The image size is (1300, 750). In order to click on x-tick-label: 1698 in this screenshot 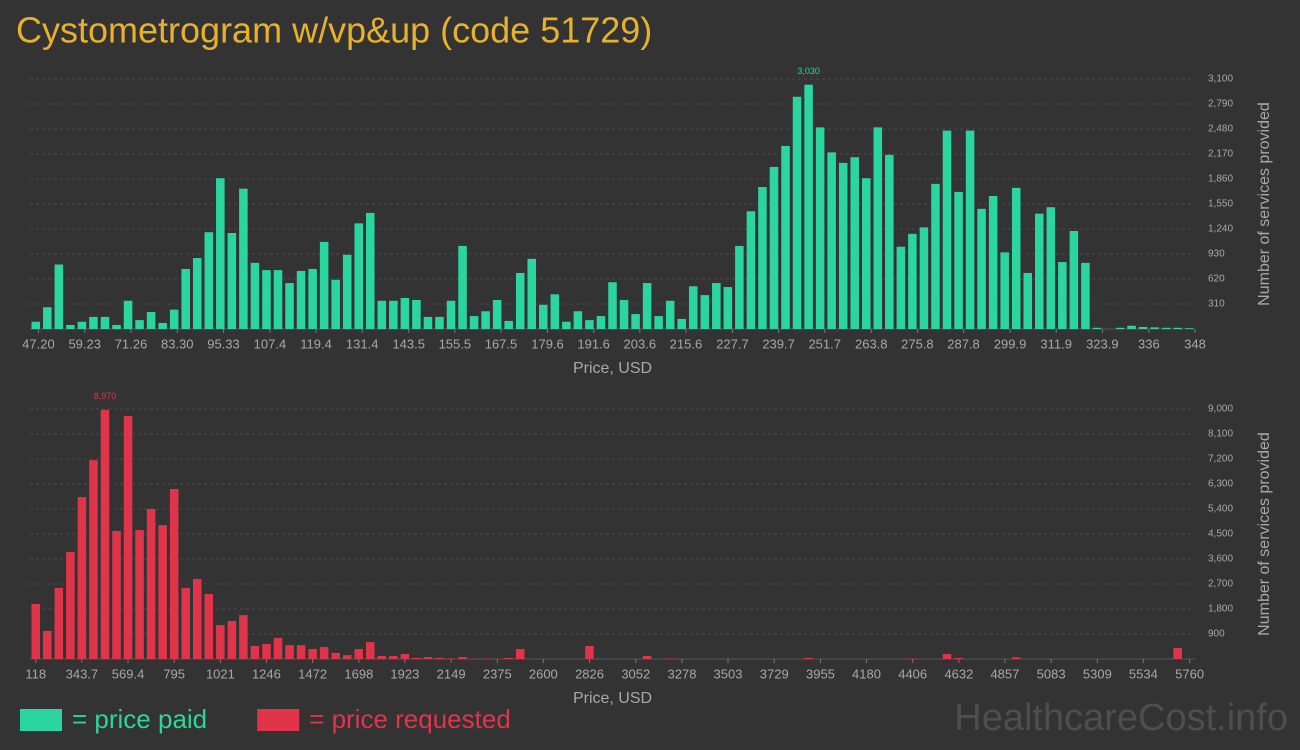, I will do `click(358, 673)`.